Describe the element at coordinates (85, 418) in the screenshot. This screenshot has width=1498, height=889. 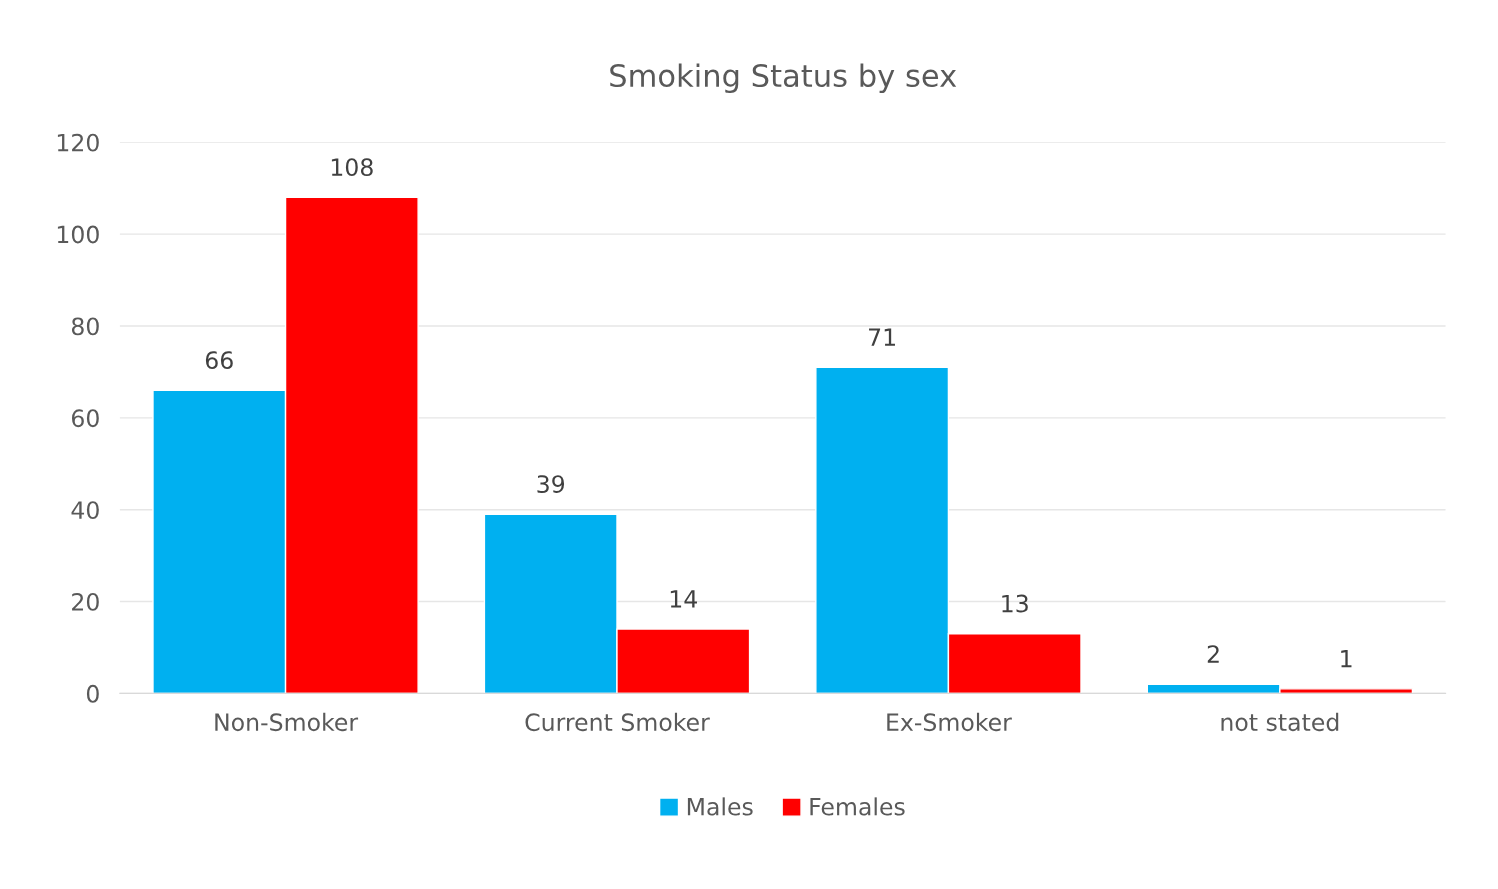
I see `y-tick-label: 60` at that location.